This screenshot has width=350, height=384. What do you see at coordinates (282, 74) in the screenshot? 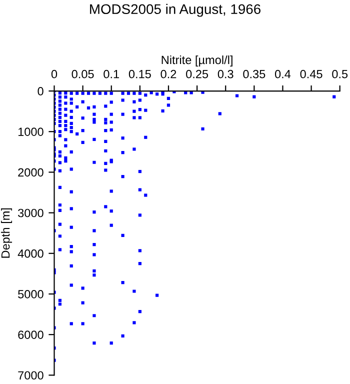
I see `x-tick-label: 0.4` at bounding box center [282, 74].